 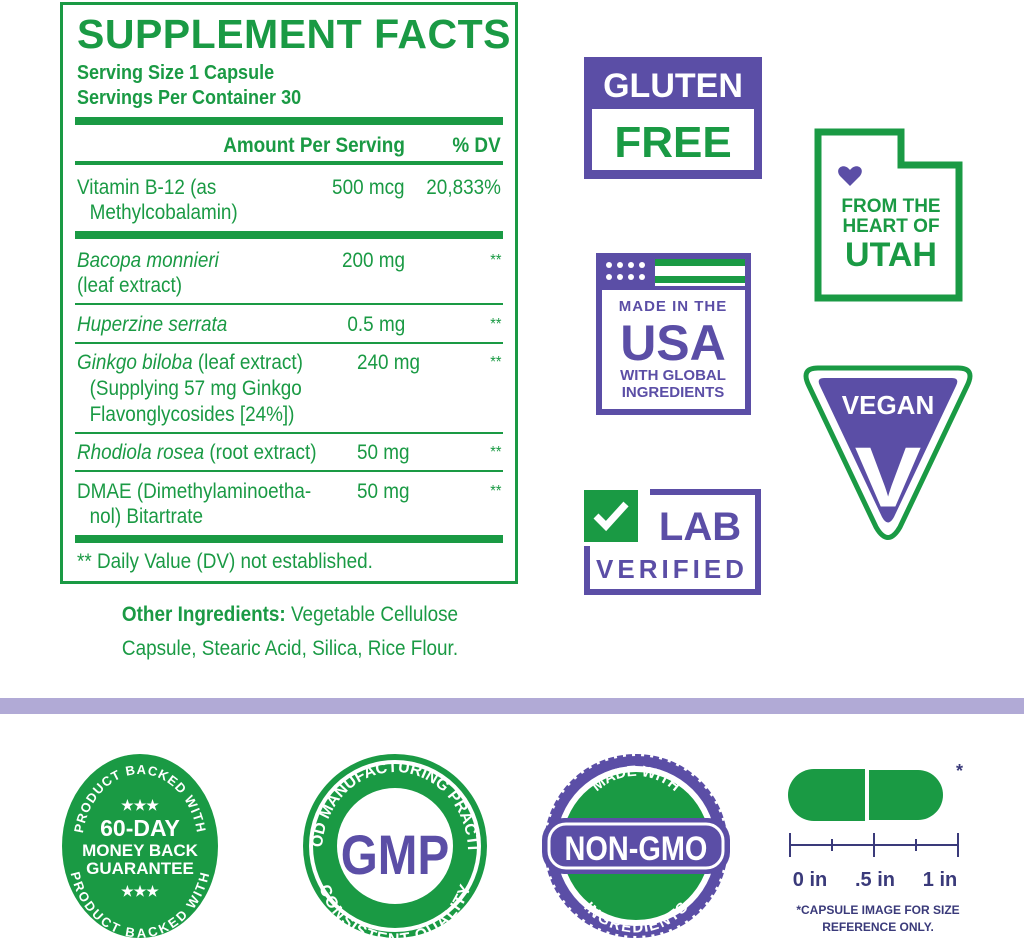 What do you see at coordinates (611, 516) in the screenshot?
I see `checkmark-icon` at bounding box center [611, 516].